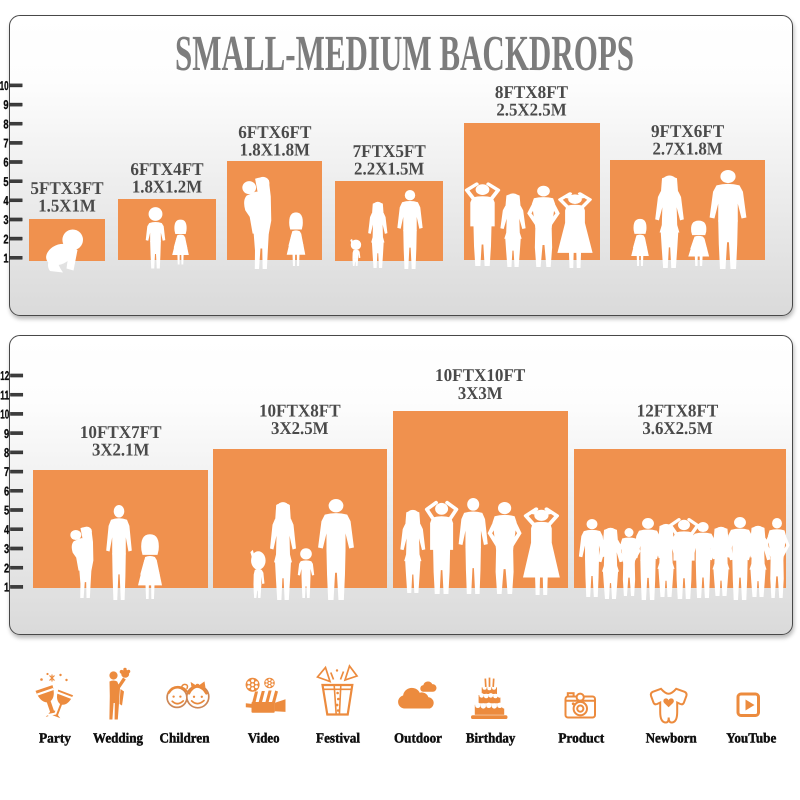 The height and width of the screenshot is (800, 800). I want to click on svg-text: 1, so click(5, 257).